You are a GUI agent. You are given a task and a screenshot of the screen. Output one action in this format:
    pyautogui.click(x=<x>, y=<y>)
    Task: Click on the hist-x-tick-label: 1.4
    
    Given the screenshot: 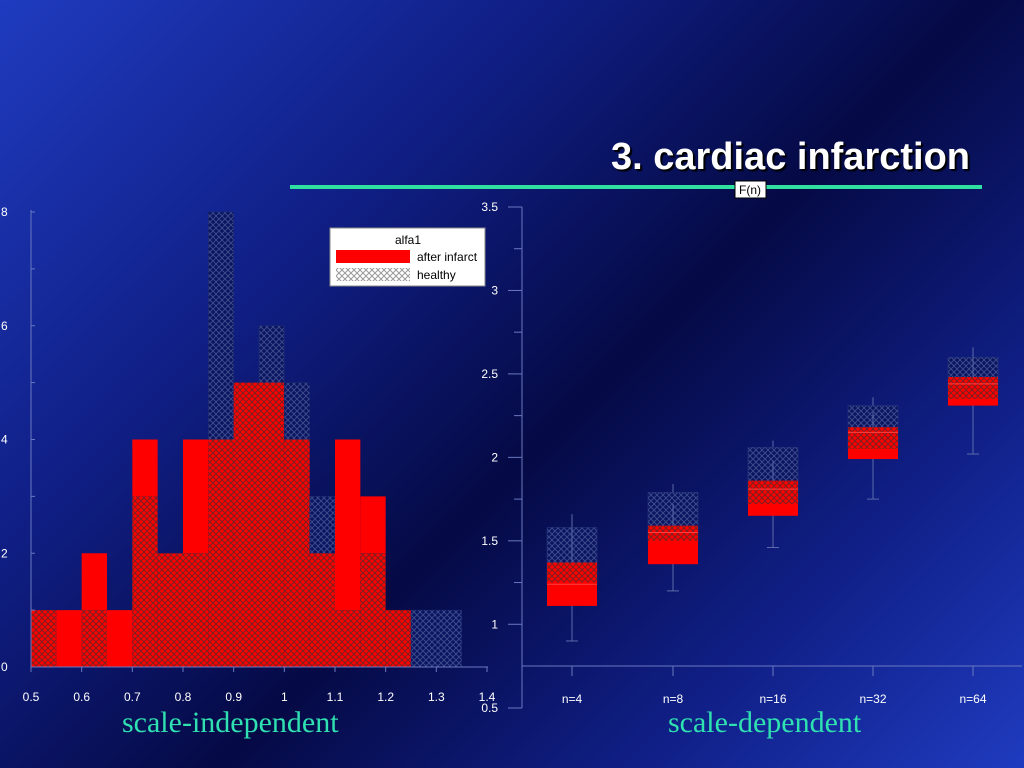 What is the action you would take?
    pyautogui.click(x=487, y=697)
    